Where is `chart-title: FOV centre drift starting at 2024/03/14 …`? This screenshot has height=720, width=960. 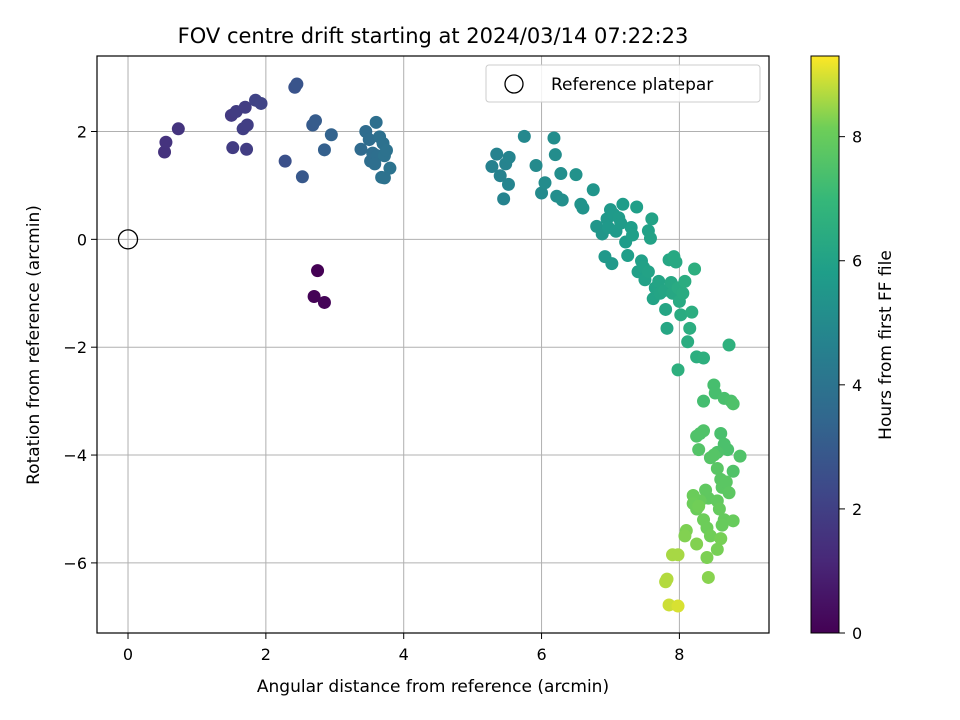 chart-title: FOV centre drift starting at 2024/03/14 … is located at coordinates (433, 36).